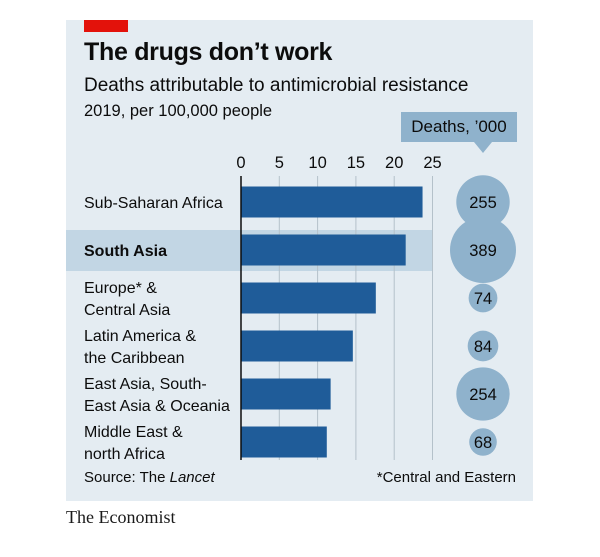 The image size is (600, 557). I want to click on bubble-legend-label: Deaths, ’000, so click(459, 127).